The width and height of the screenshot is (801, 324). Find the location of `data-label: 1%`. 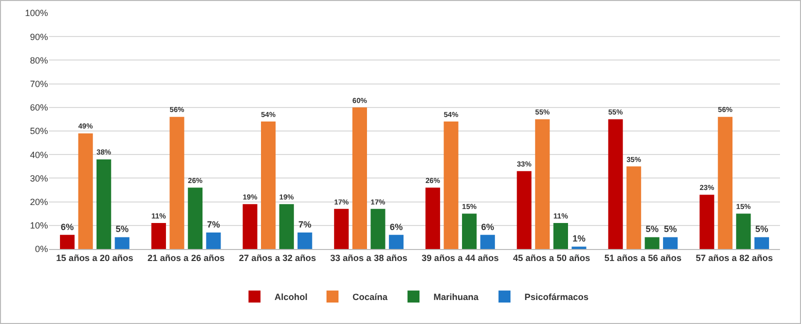

data-label: 1% is located at coordinates (579, 239).